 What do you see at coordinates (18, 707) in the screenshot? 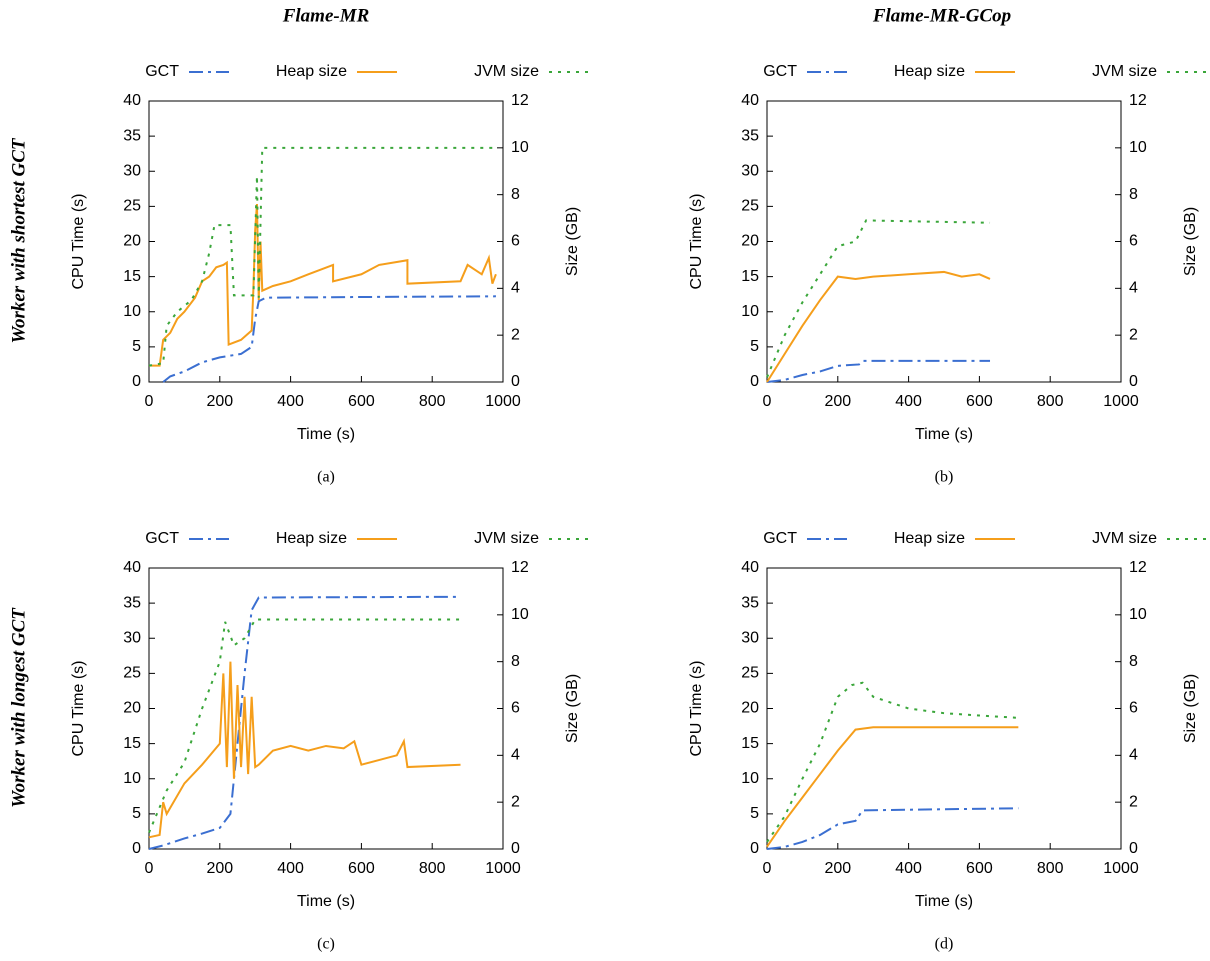
I see `row-title: Worker with longest GCT` at bounding box center [18, 707].